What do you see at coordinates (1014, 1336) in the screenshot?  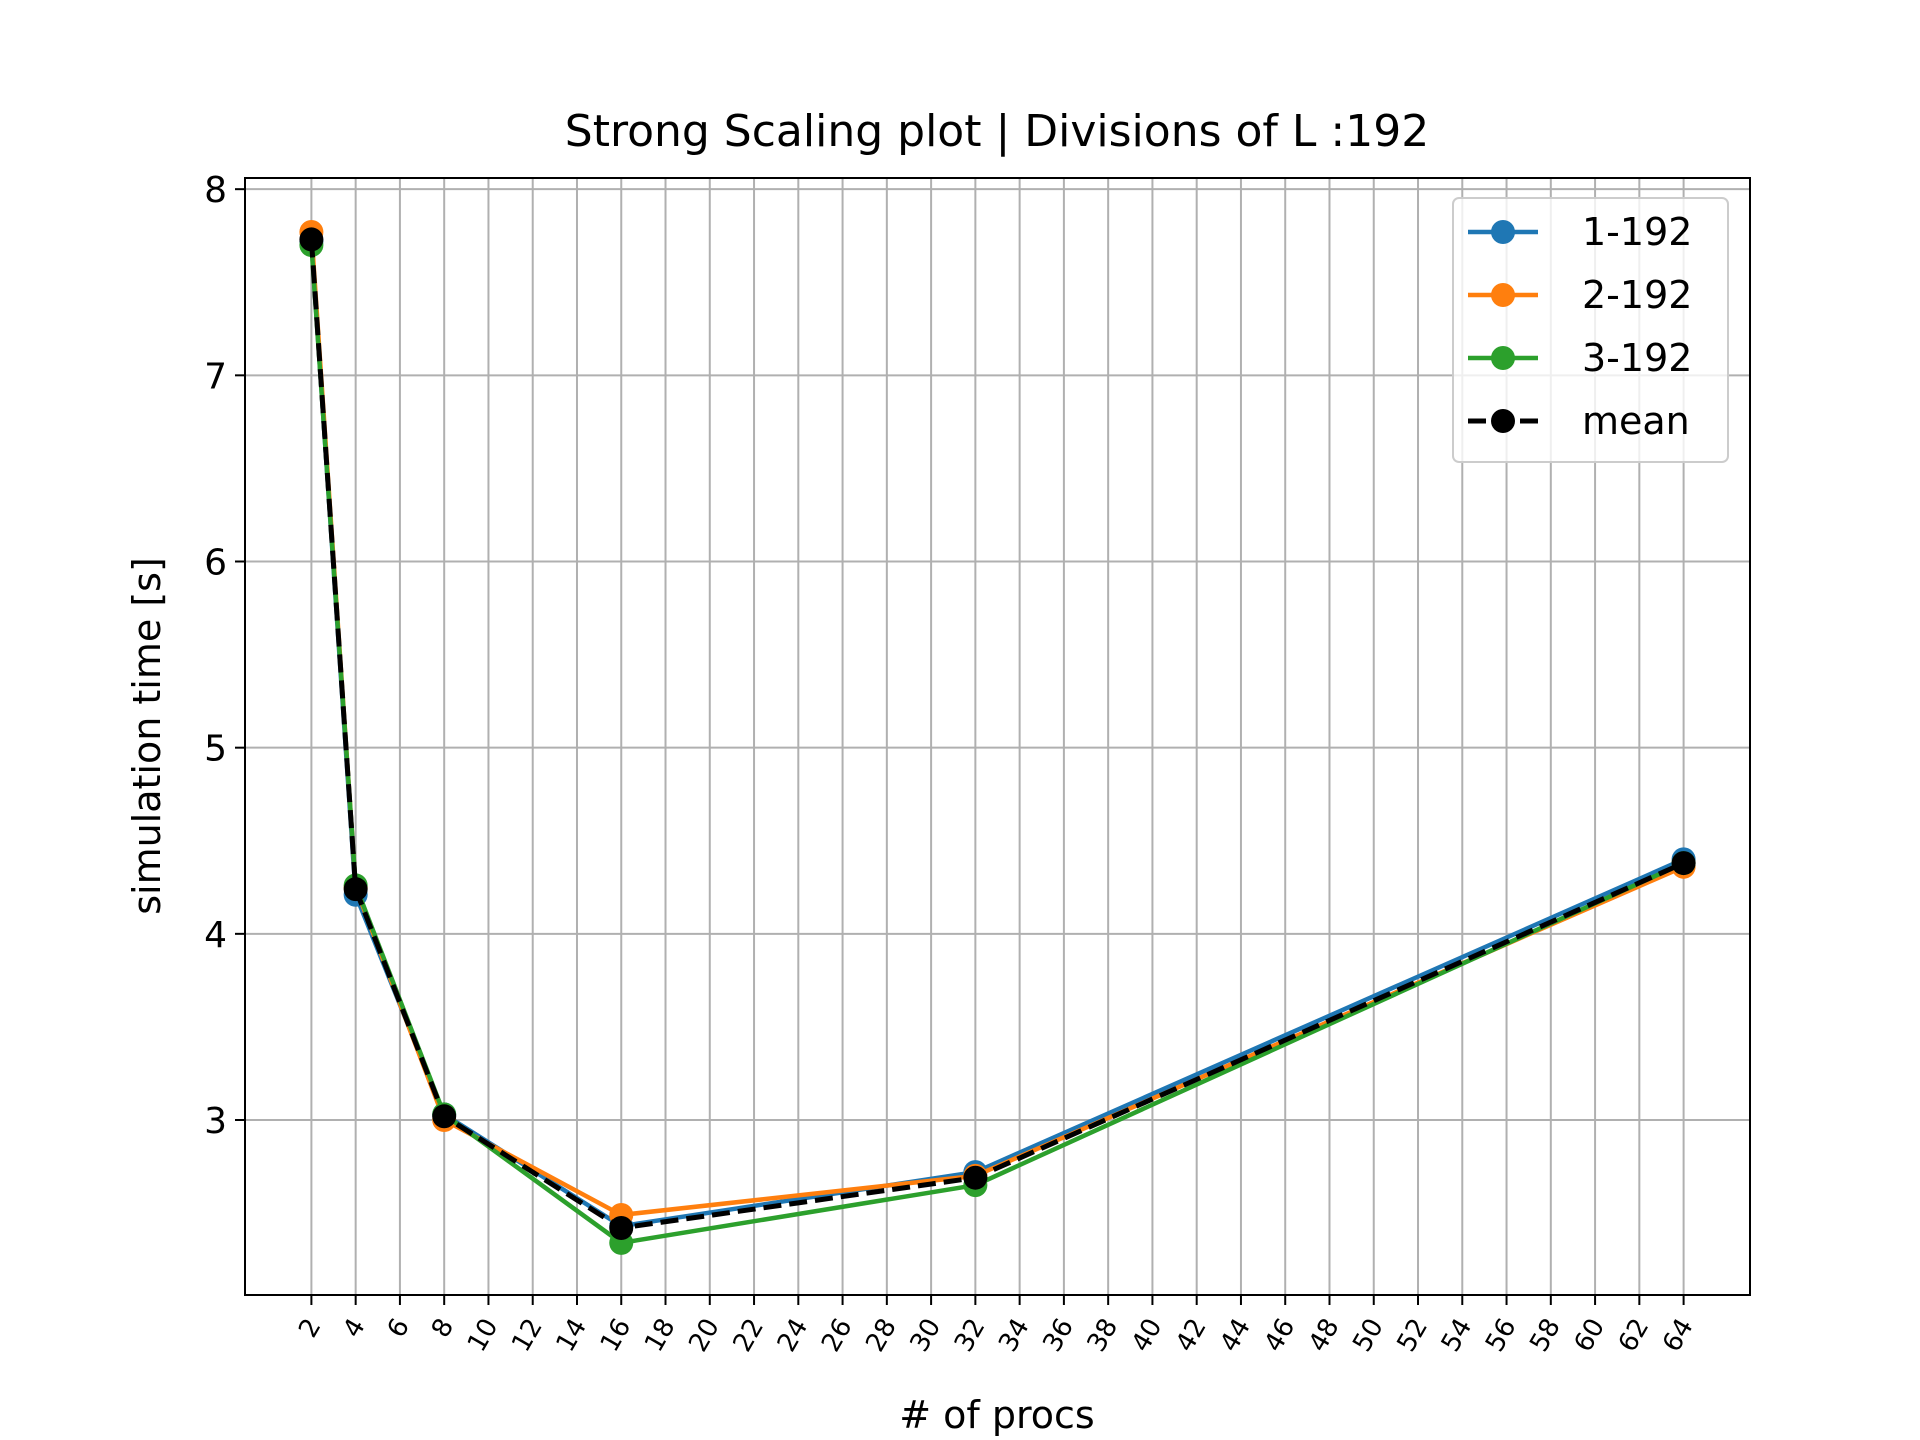 I see `x-tick-label: 34` at bounding box center [1014, 1336].